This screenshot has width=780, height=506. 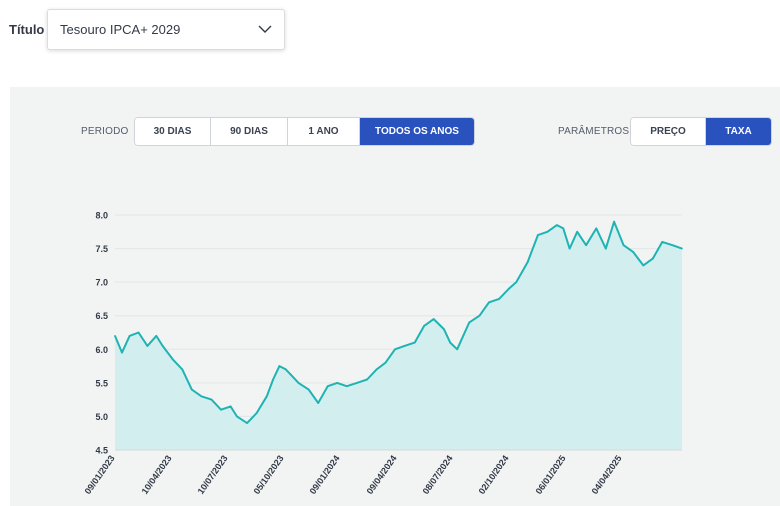 I want to click on x-tick-label: 09/01/2024, so click(x=325, y=474).